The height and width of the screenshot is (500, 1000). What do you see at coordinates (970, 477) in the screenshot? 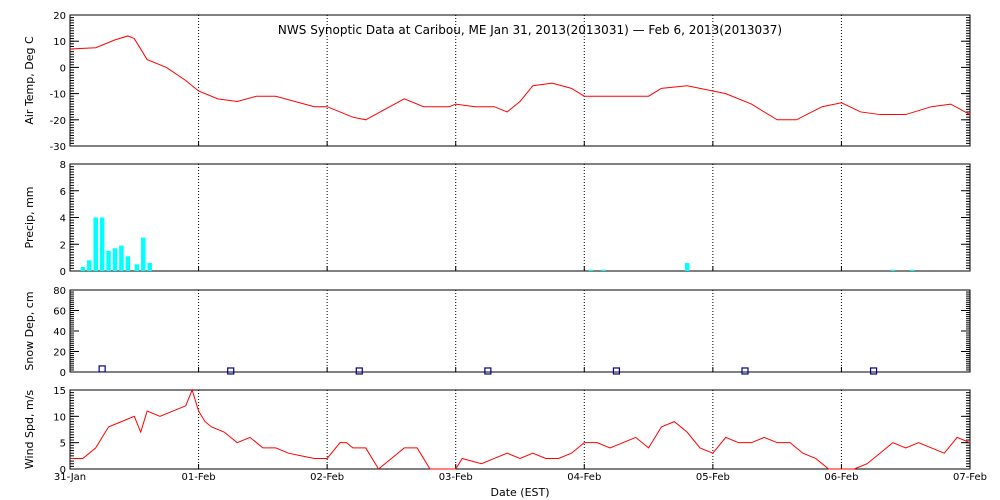
I see `x-tick-label: 07-Feb` at bounding box center [970, 477].